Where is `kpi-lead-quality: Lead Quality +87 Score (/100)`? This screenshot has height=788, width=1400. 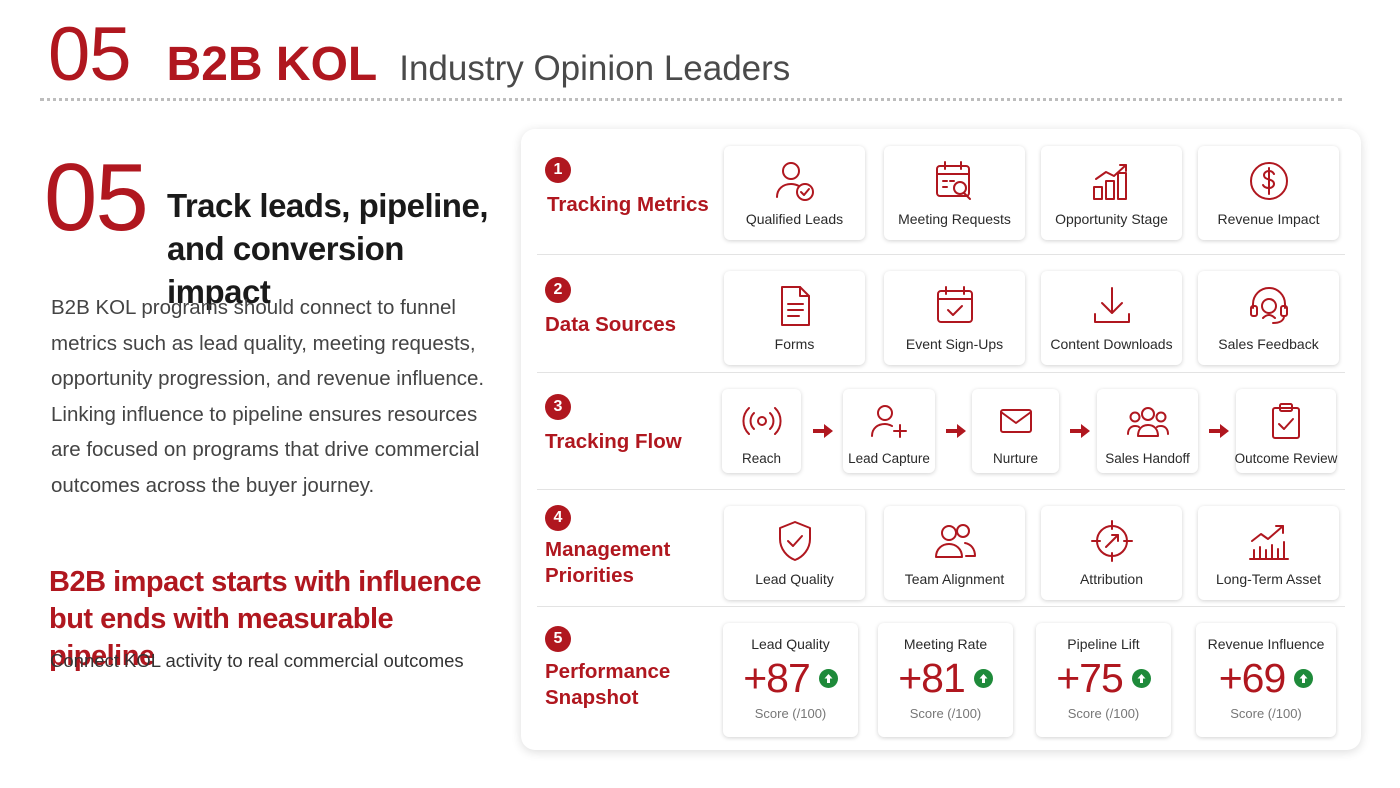 kpi-lead-quality: Lead Quality +87 Score (/100) is located at coordinates (790, 680).